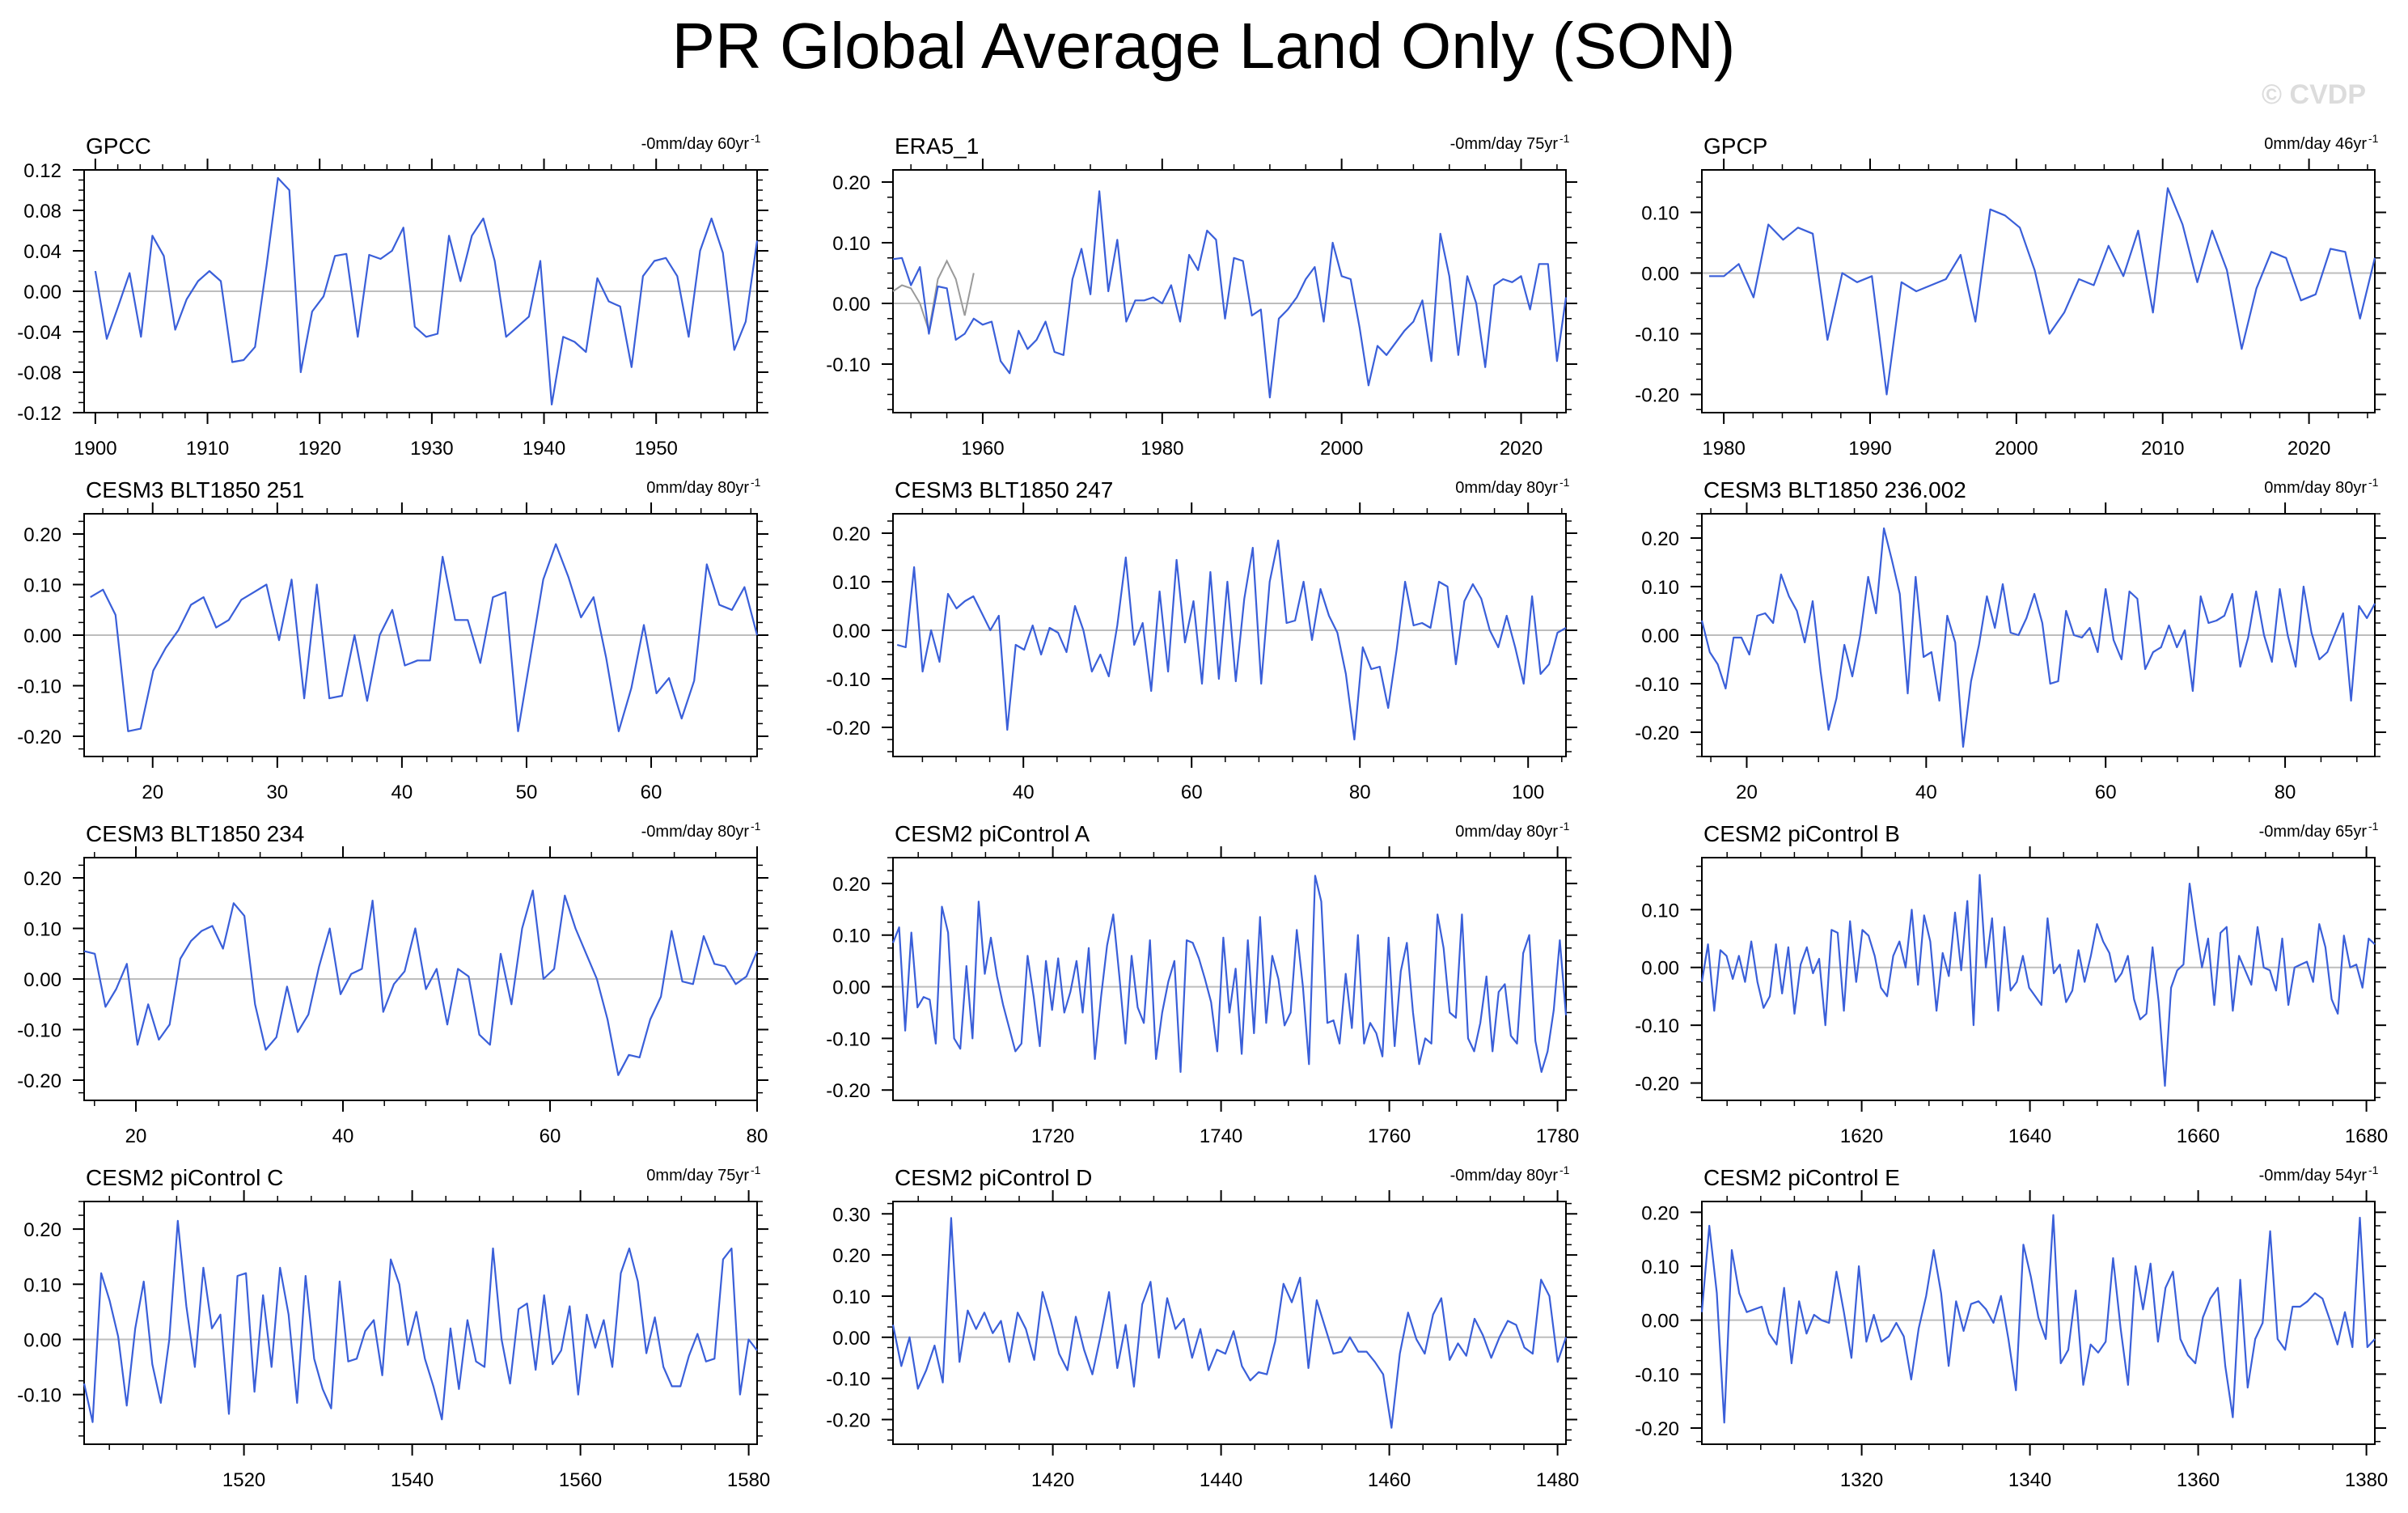 Image resolution: width=2408 pixels, height=1513 pixels. I want to click on x-tick-label: 1740, so click(1221, 1136).